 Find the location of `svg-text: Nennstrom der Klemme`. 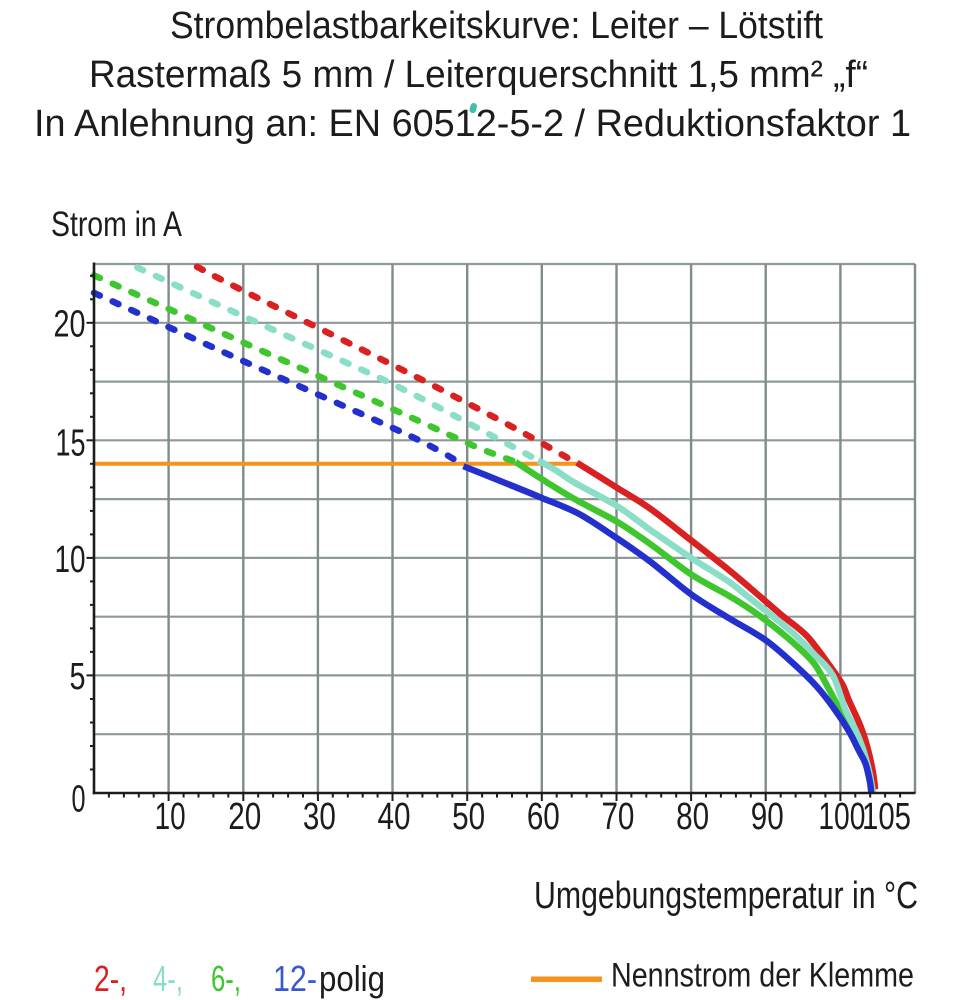

svg-text: Nennstrom der Klemme is located at coordinates (762, 976).